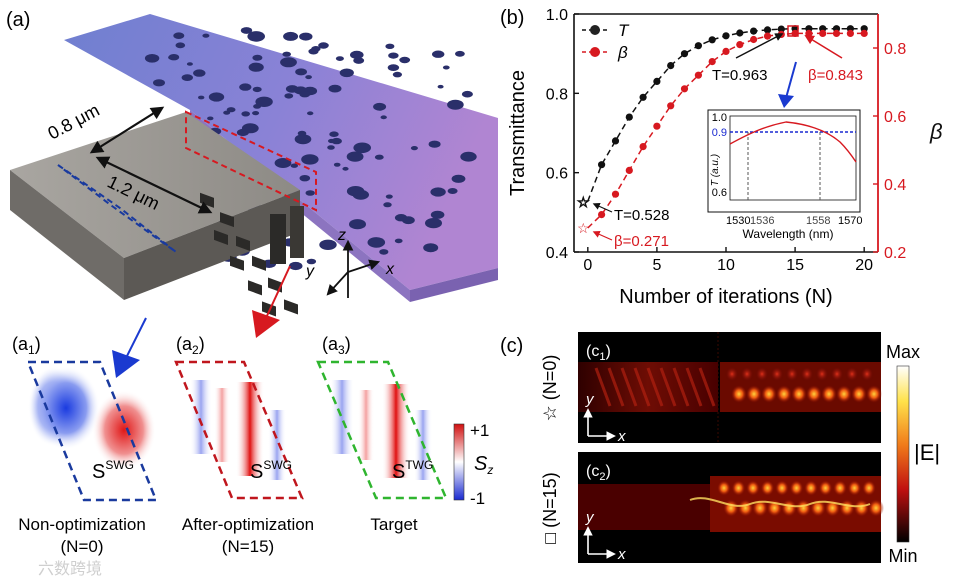  I want to click on field-stripe, so click(642, 387).